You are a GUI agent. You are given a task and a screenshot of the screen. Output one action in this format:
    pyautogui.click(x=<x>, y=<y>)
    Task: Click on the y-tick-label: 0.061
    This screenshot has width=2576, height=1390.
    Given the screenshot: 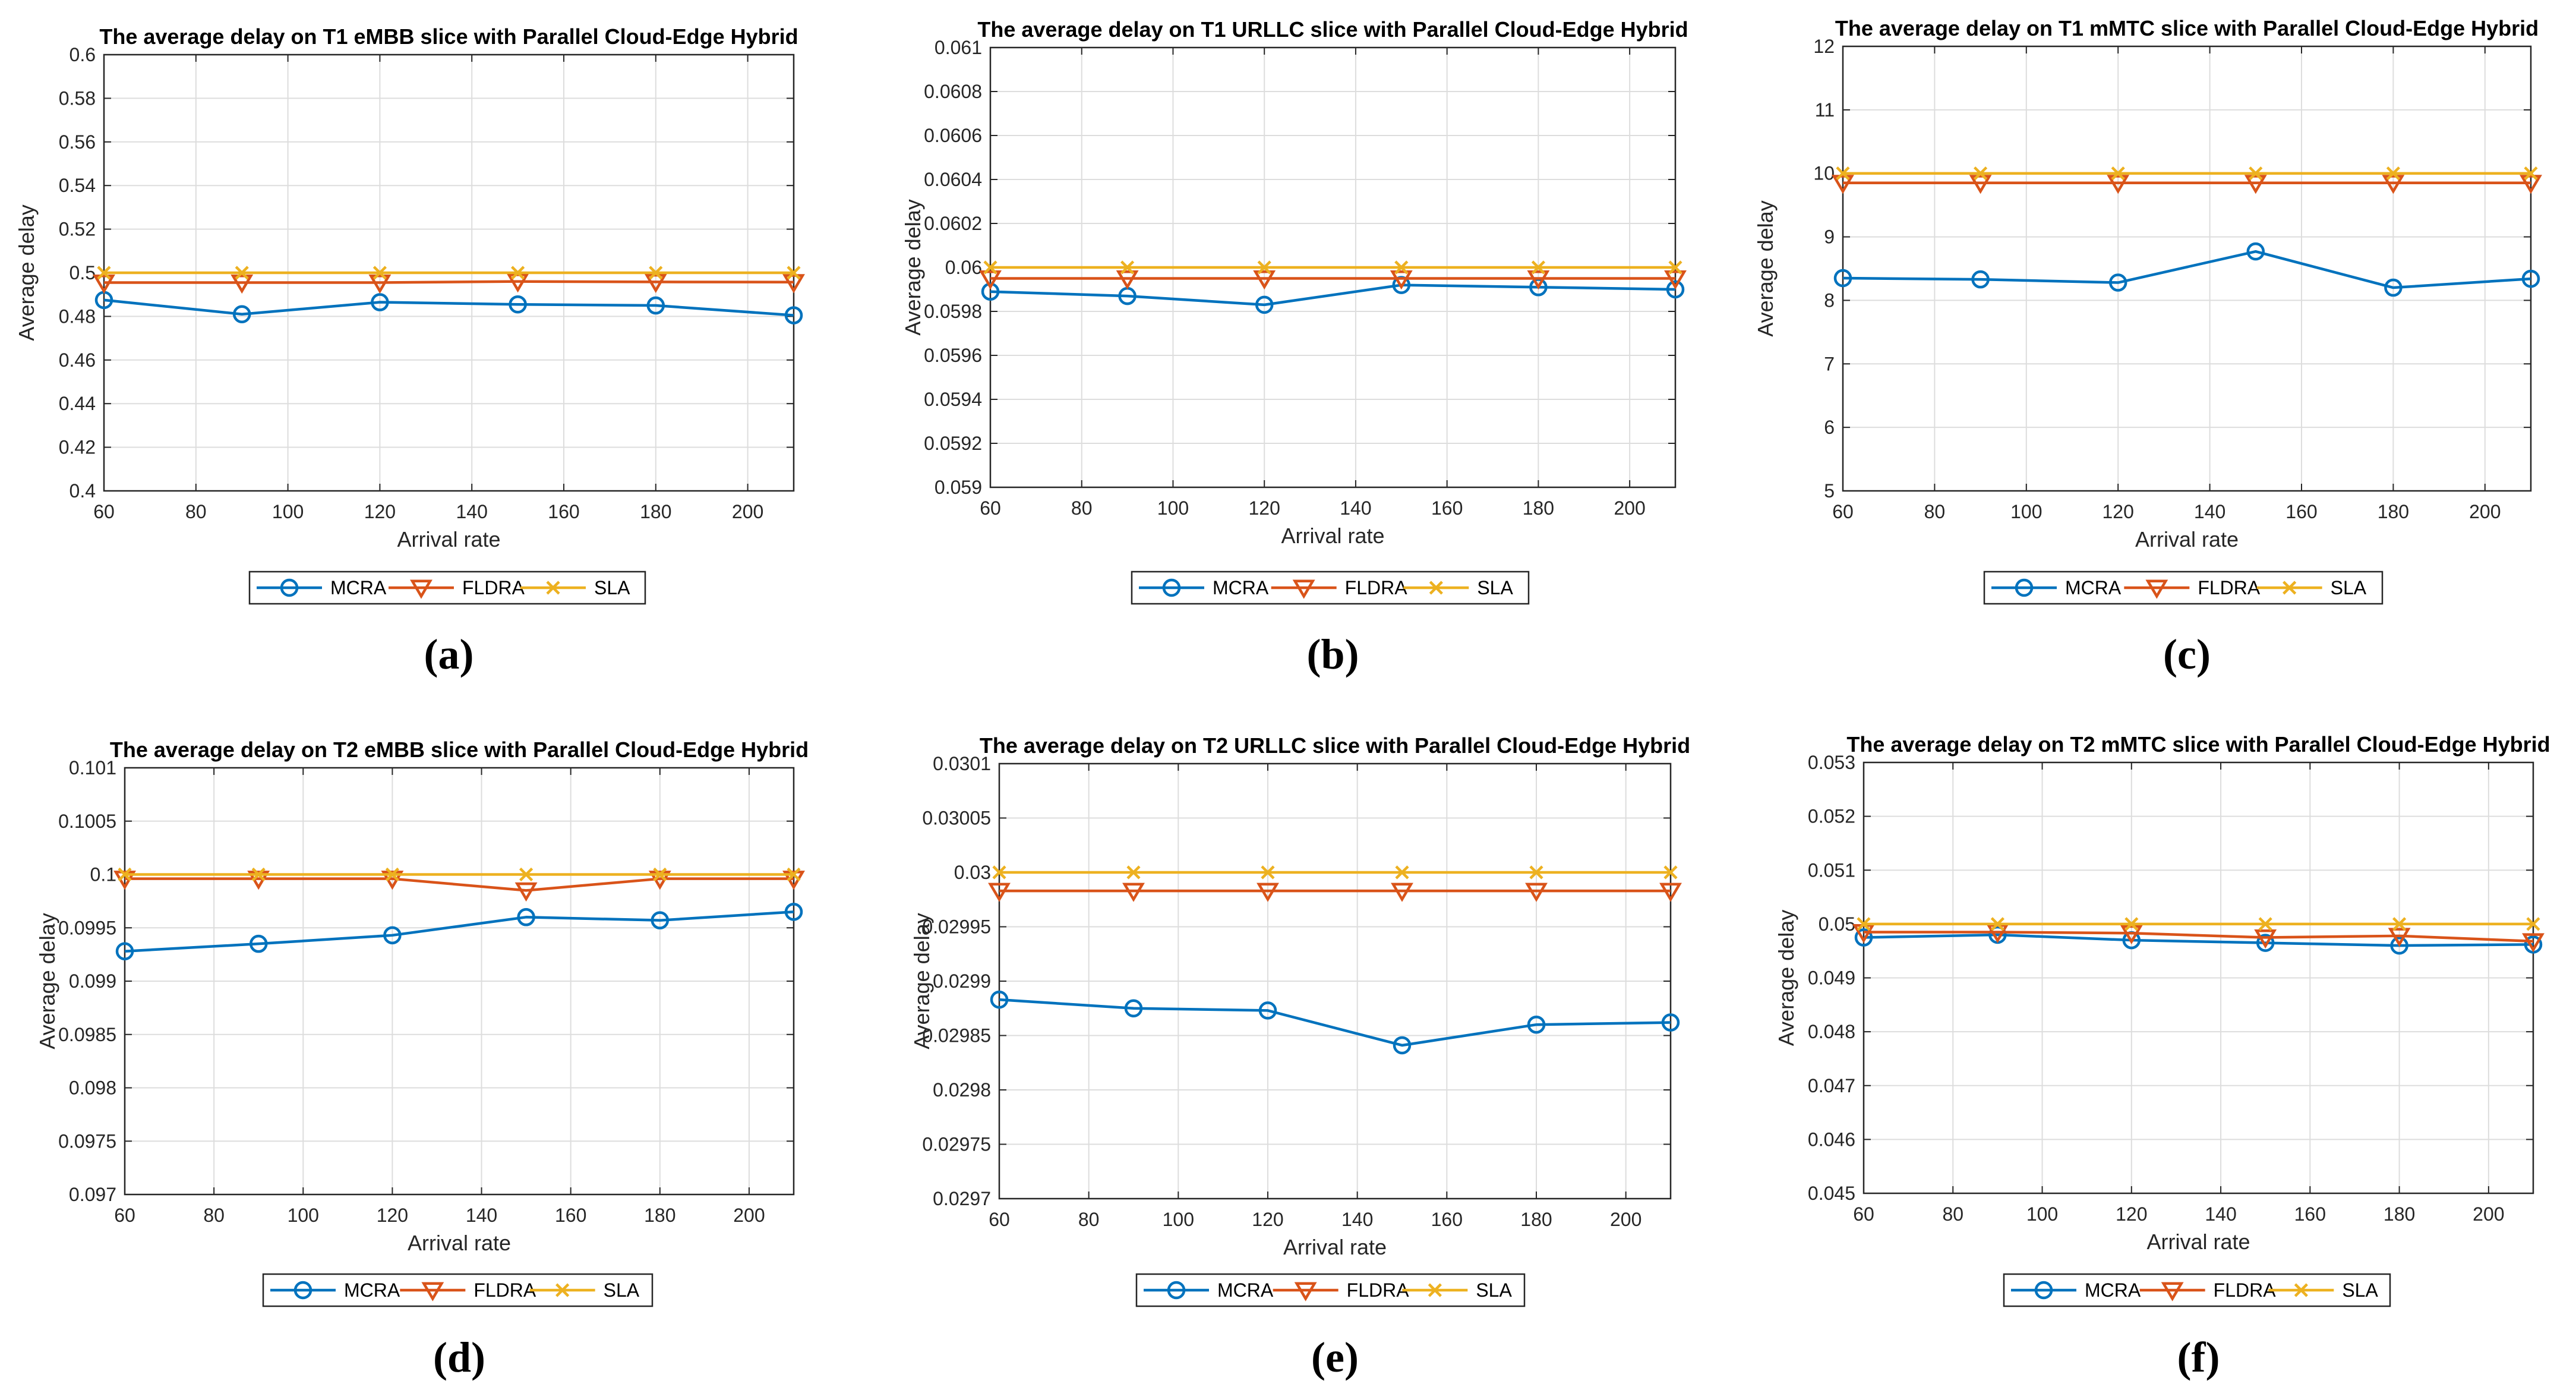 What is the action you would take?
    pyautogui.click(x=958, y=47)
    